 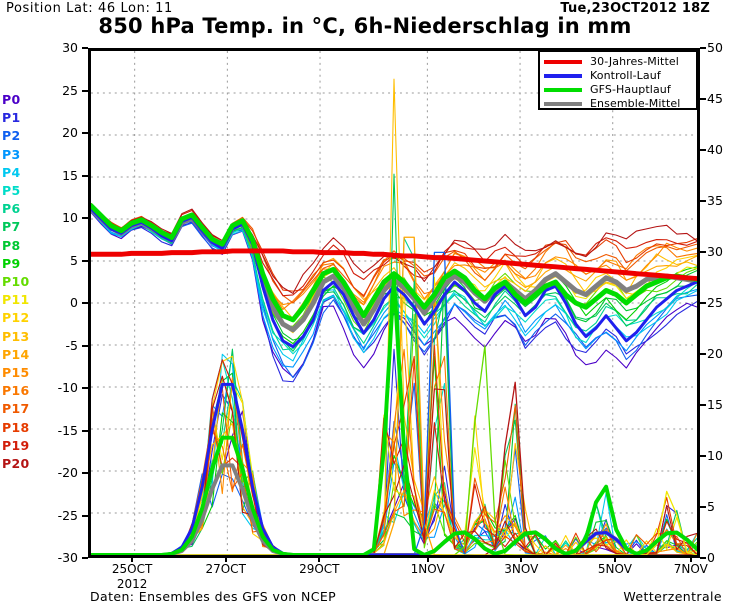 I want to click on member-label-p13: P13, so click(x=16, y=336).